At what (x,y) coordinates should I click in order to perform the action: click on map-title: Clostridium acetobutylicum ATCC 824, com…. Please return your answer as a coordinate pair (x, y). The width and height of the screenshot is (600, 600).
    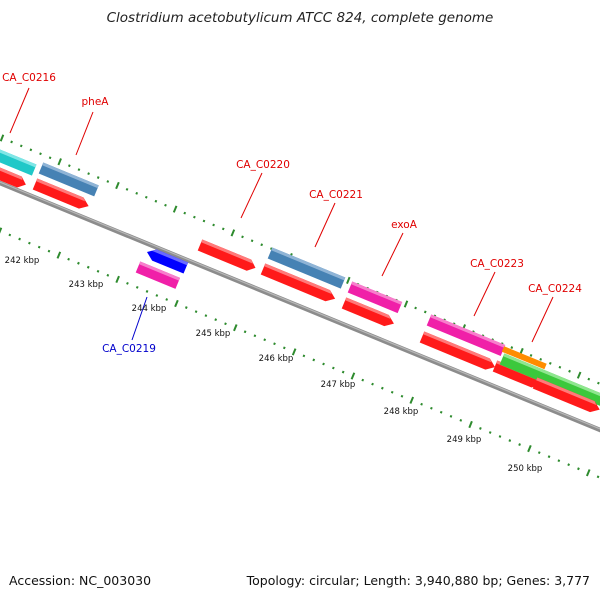
    Looking at the image, I should click on (300, 18).